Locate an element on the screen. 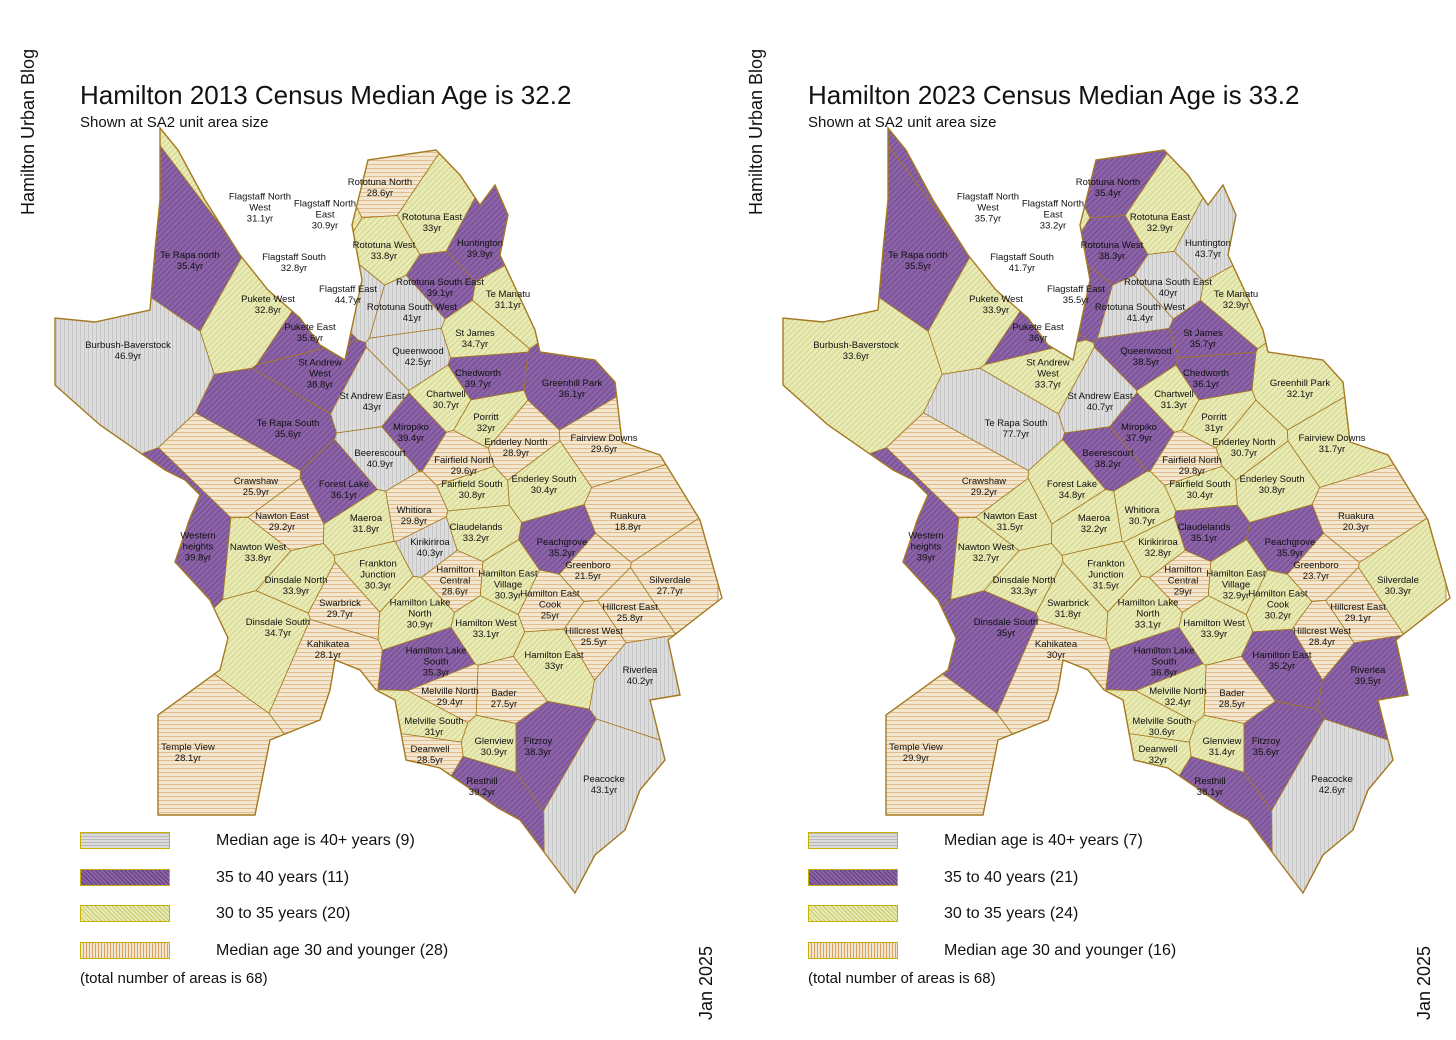  area-label: Fitzroy 35.6yr is located at coordinates (1266, 747).